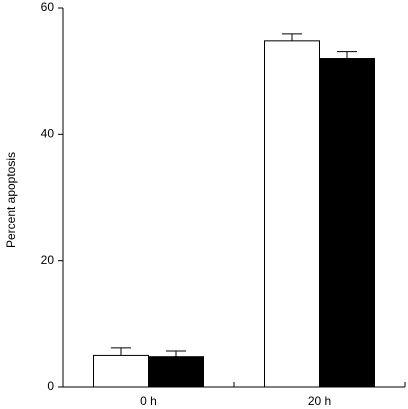 The height and width of the screenshot is (409, 408). Describe the element at coordinates (319, 401) in the screenshot. I see `x-tick-label: 20 h` at that location.